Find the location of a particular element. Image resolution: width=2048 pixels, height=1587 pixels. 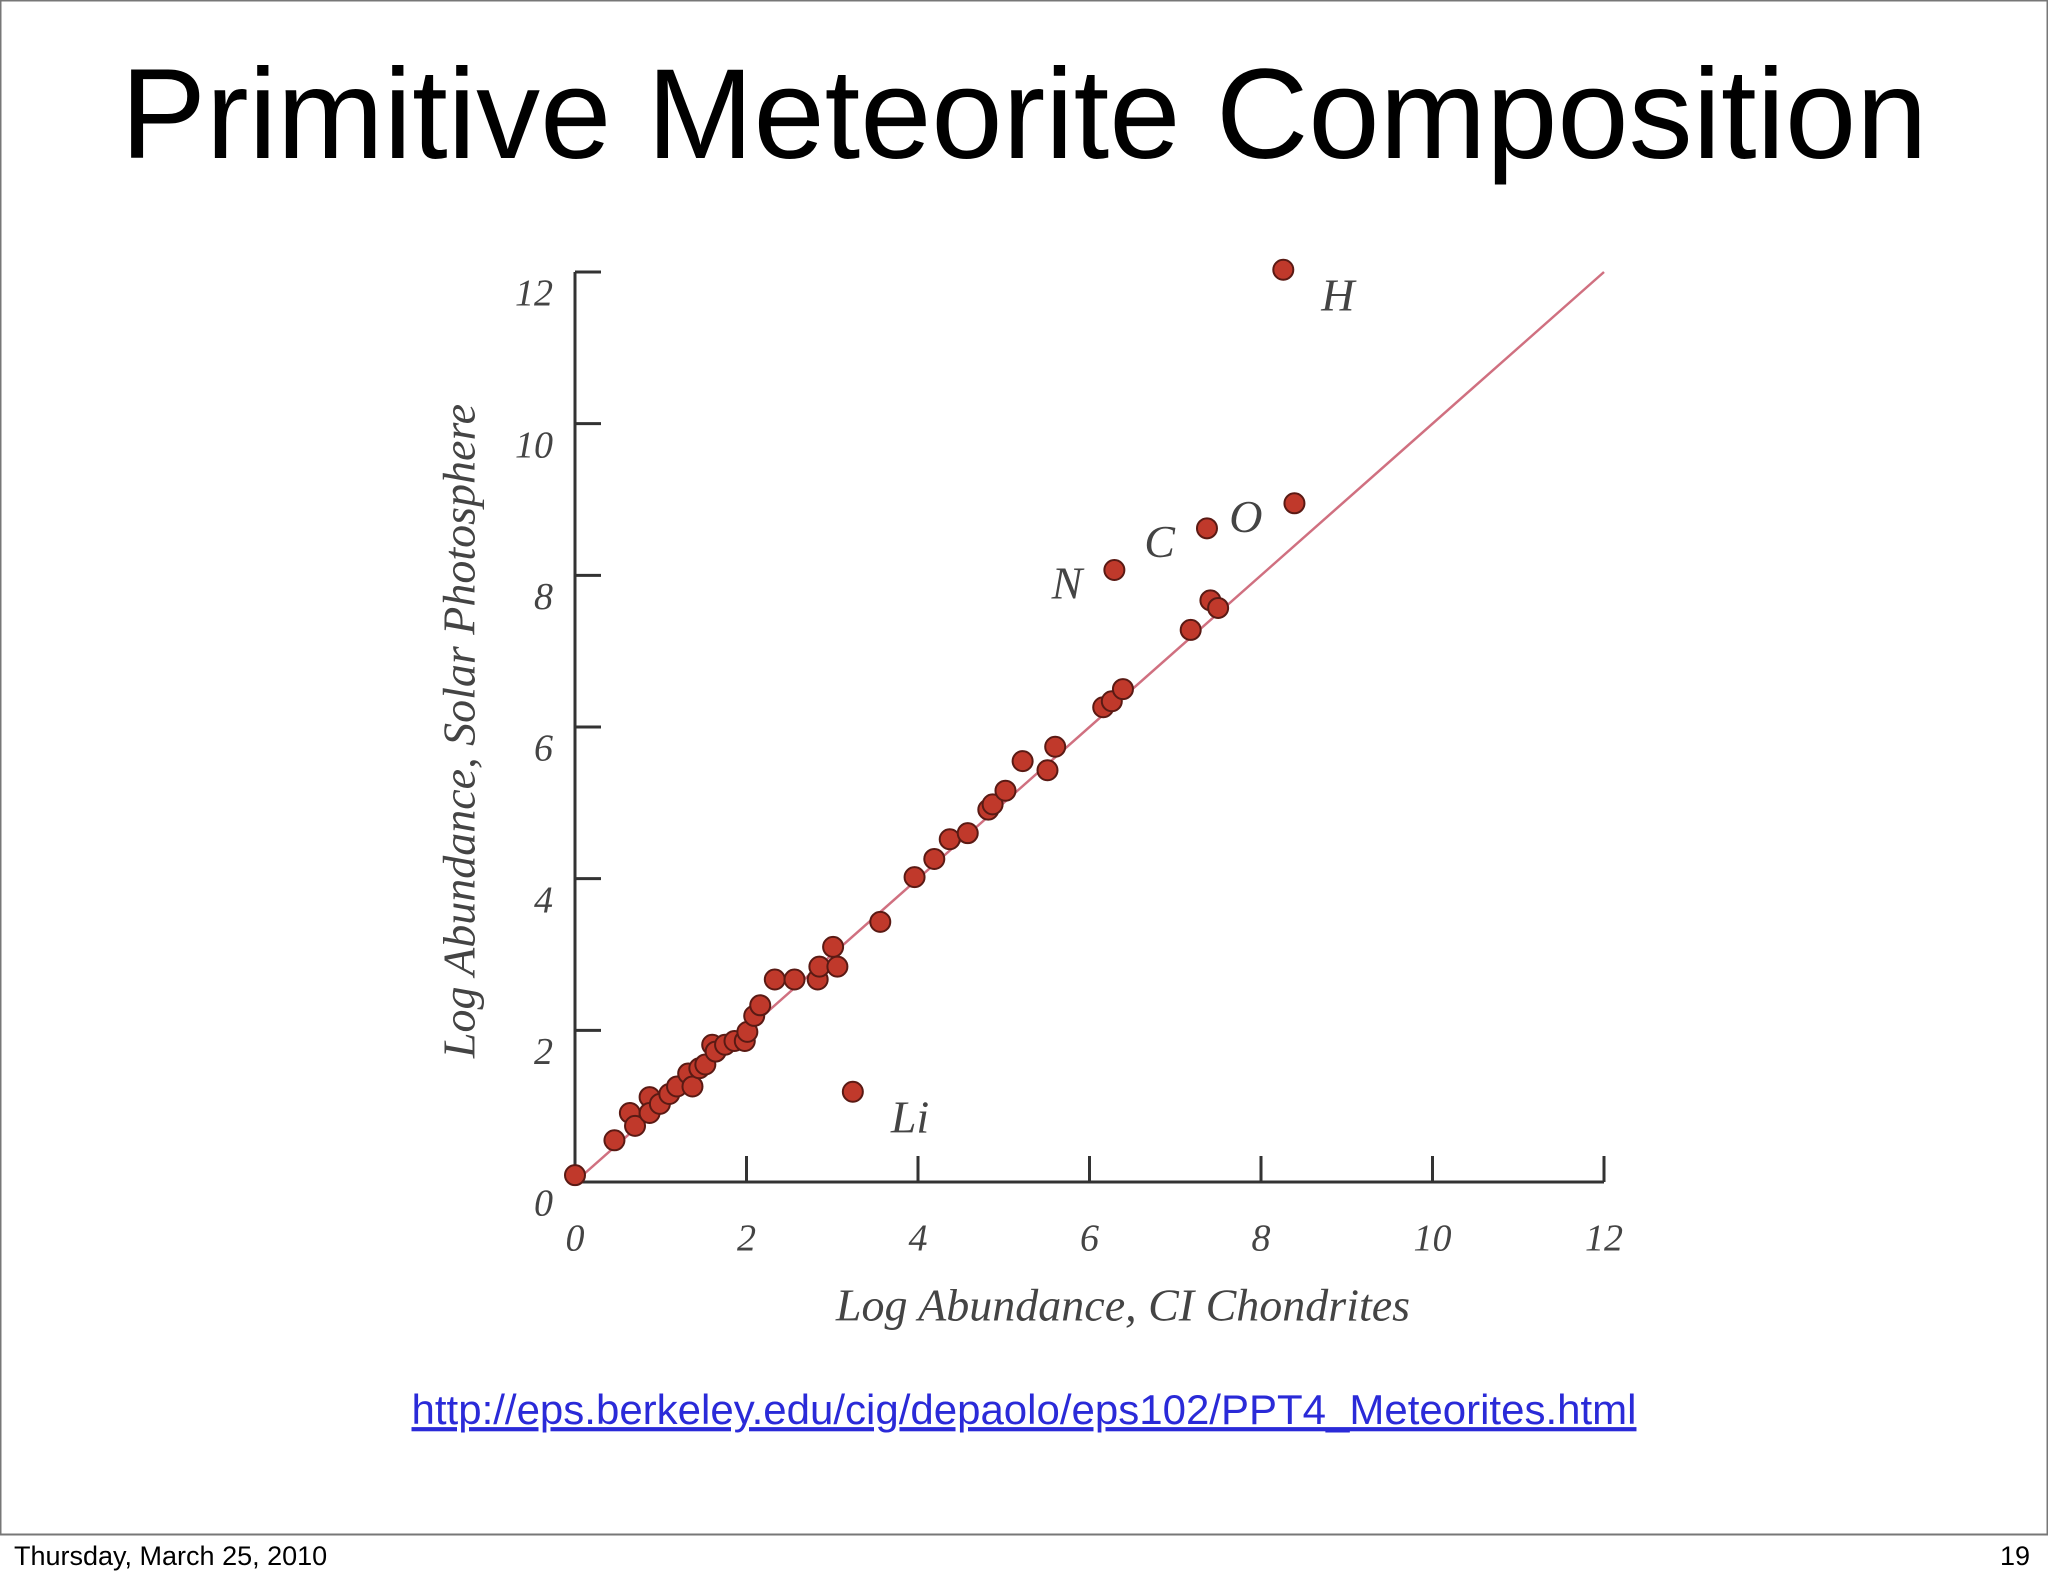

y-tick-label: 0 is located at coordinates (543, 1204).